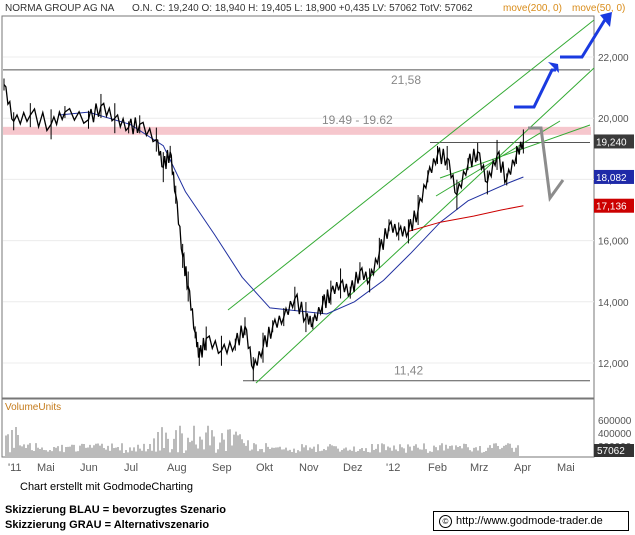  I want to click on x-tick-label: '11, so click(15, 468).